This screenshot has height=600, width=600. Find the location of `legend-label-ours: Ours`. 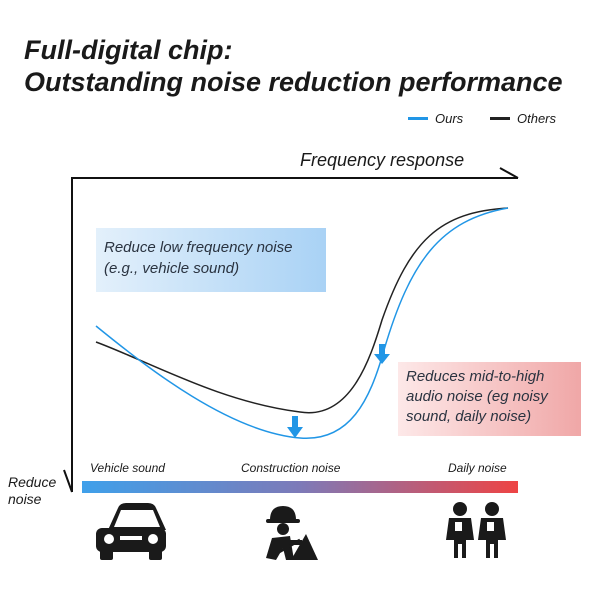

legend-label-ours: Ours is located at coordinates (449, 118).